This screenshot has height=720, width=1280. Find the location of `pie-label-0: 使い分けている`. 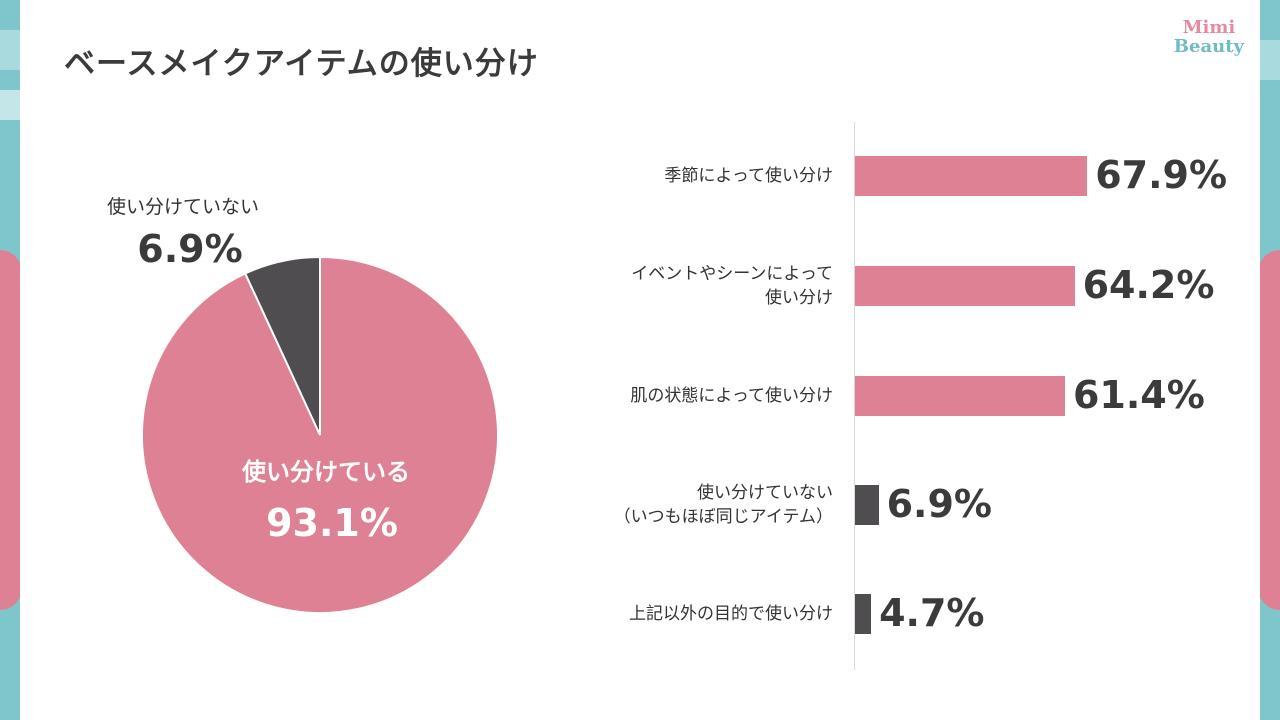

pie-label-0: 使い分けている is located at coordinates (325, 472).